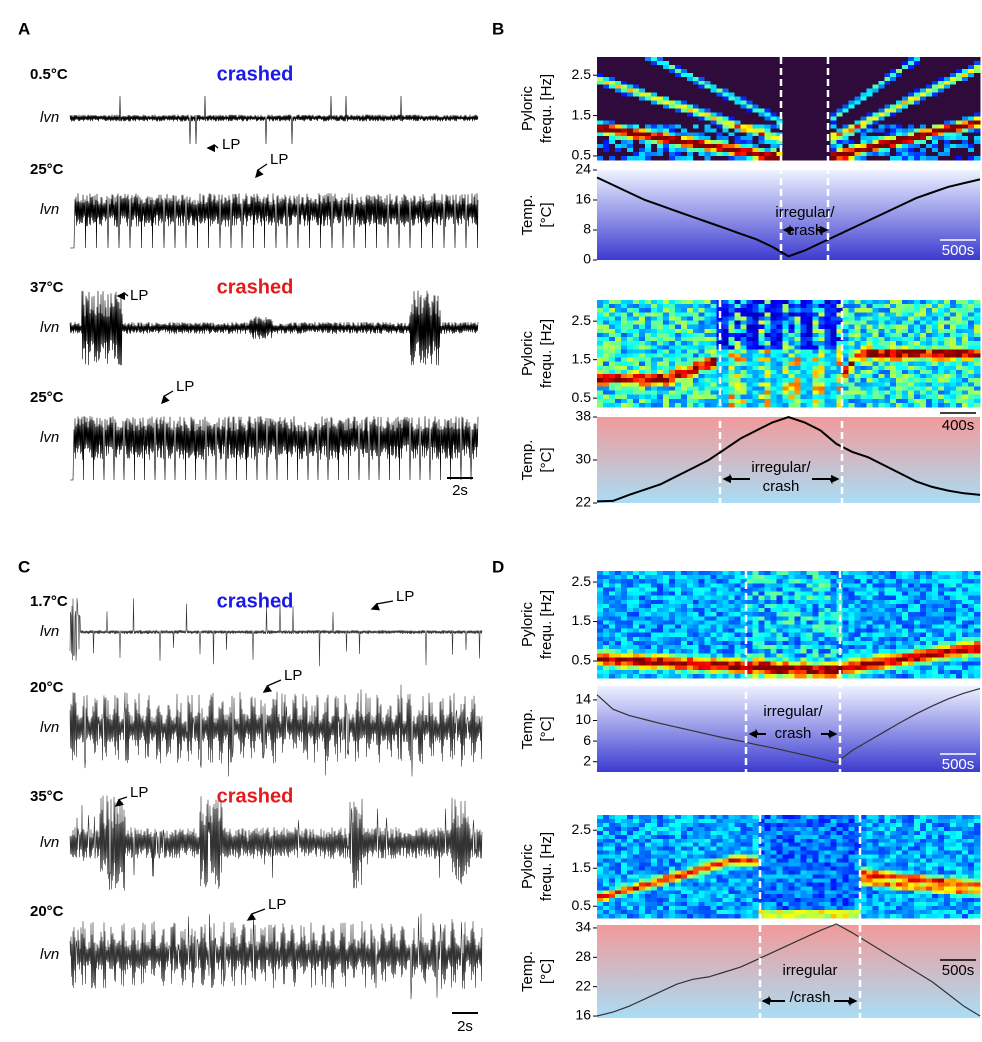 Image resolution: width=982 pixels, height=1042 pixels. Describe the element at coordinates (498, 566) in the screenshot. I see `panel-label: D` at that location.